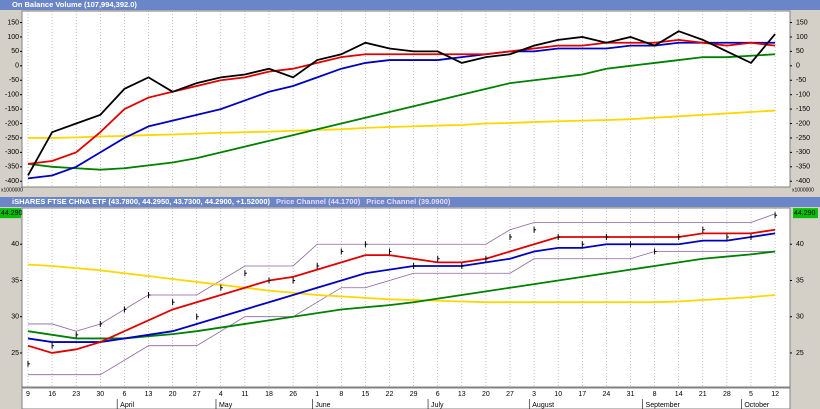 The width and height of the screenshot is (820, 409). I want to click on unit-label: x1000000, so click(12, 190).